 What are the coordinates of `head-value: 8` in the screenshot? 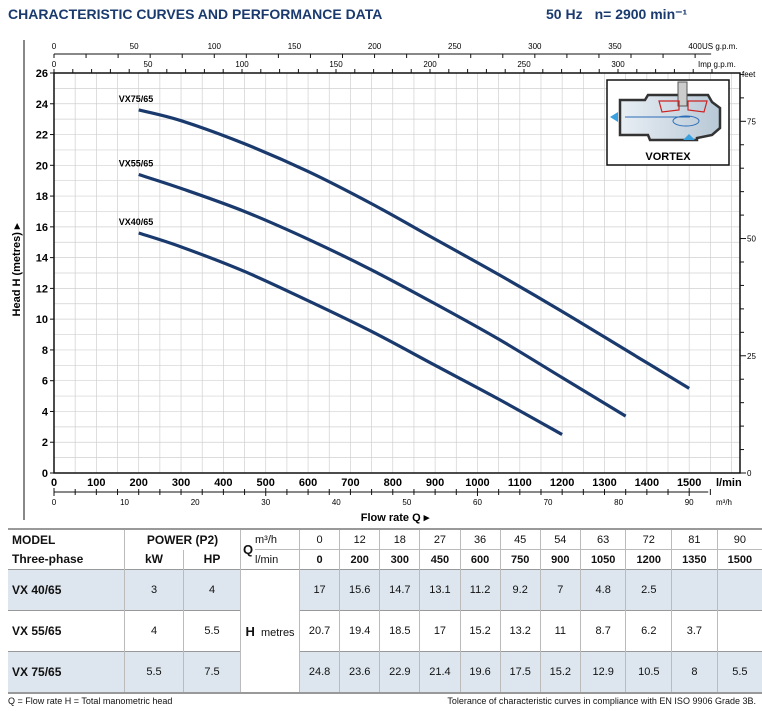 It's located at (694, 672).